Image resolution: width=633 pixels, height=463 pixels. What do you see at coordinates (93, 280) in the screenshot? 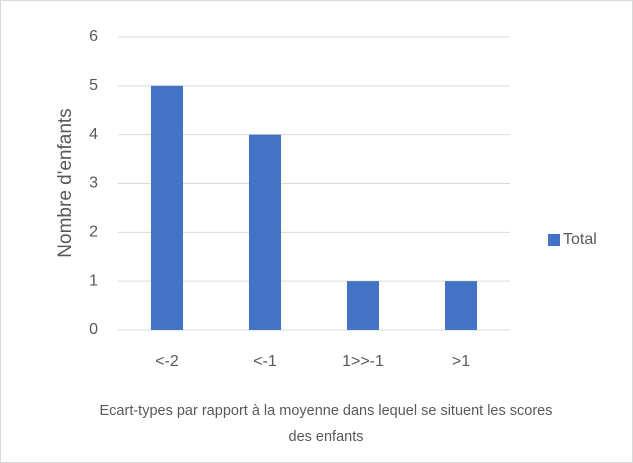
I see `y-tick-label: 1` at bounding box center [93, 280].